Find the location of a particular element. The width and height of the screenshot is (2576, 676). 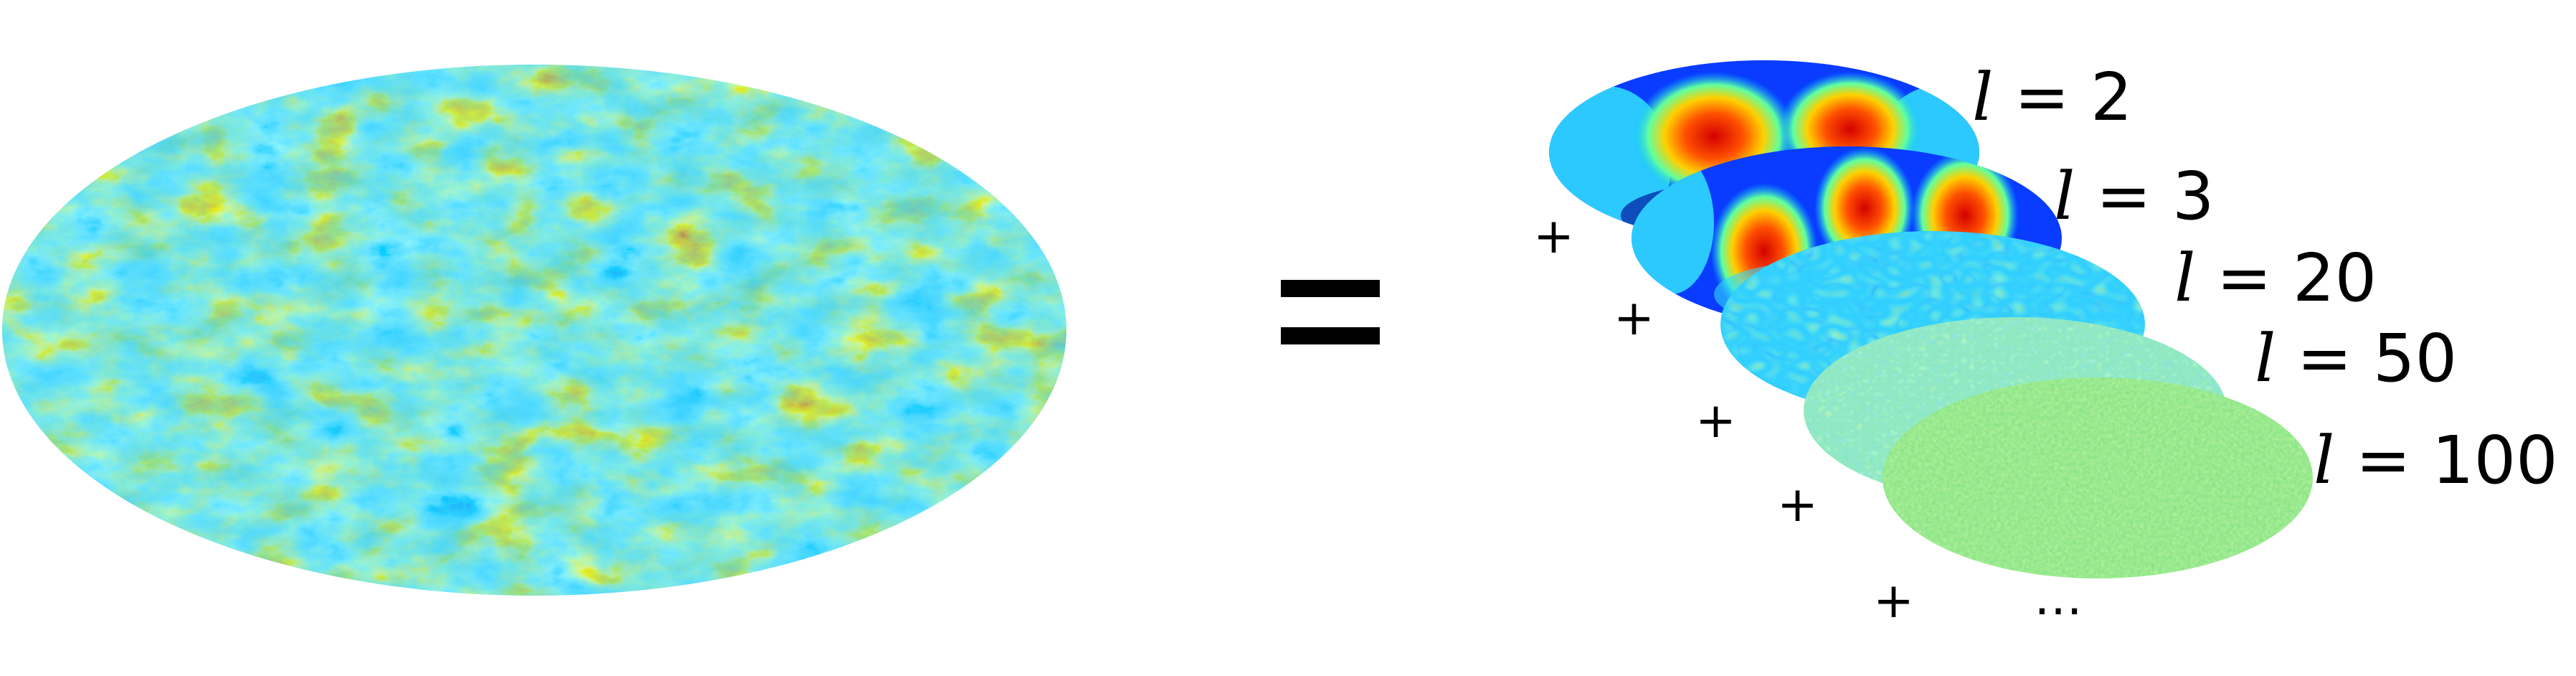

label-l50: l = 50 is located at coordinates (2356, 359).